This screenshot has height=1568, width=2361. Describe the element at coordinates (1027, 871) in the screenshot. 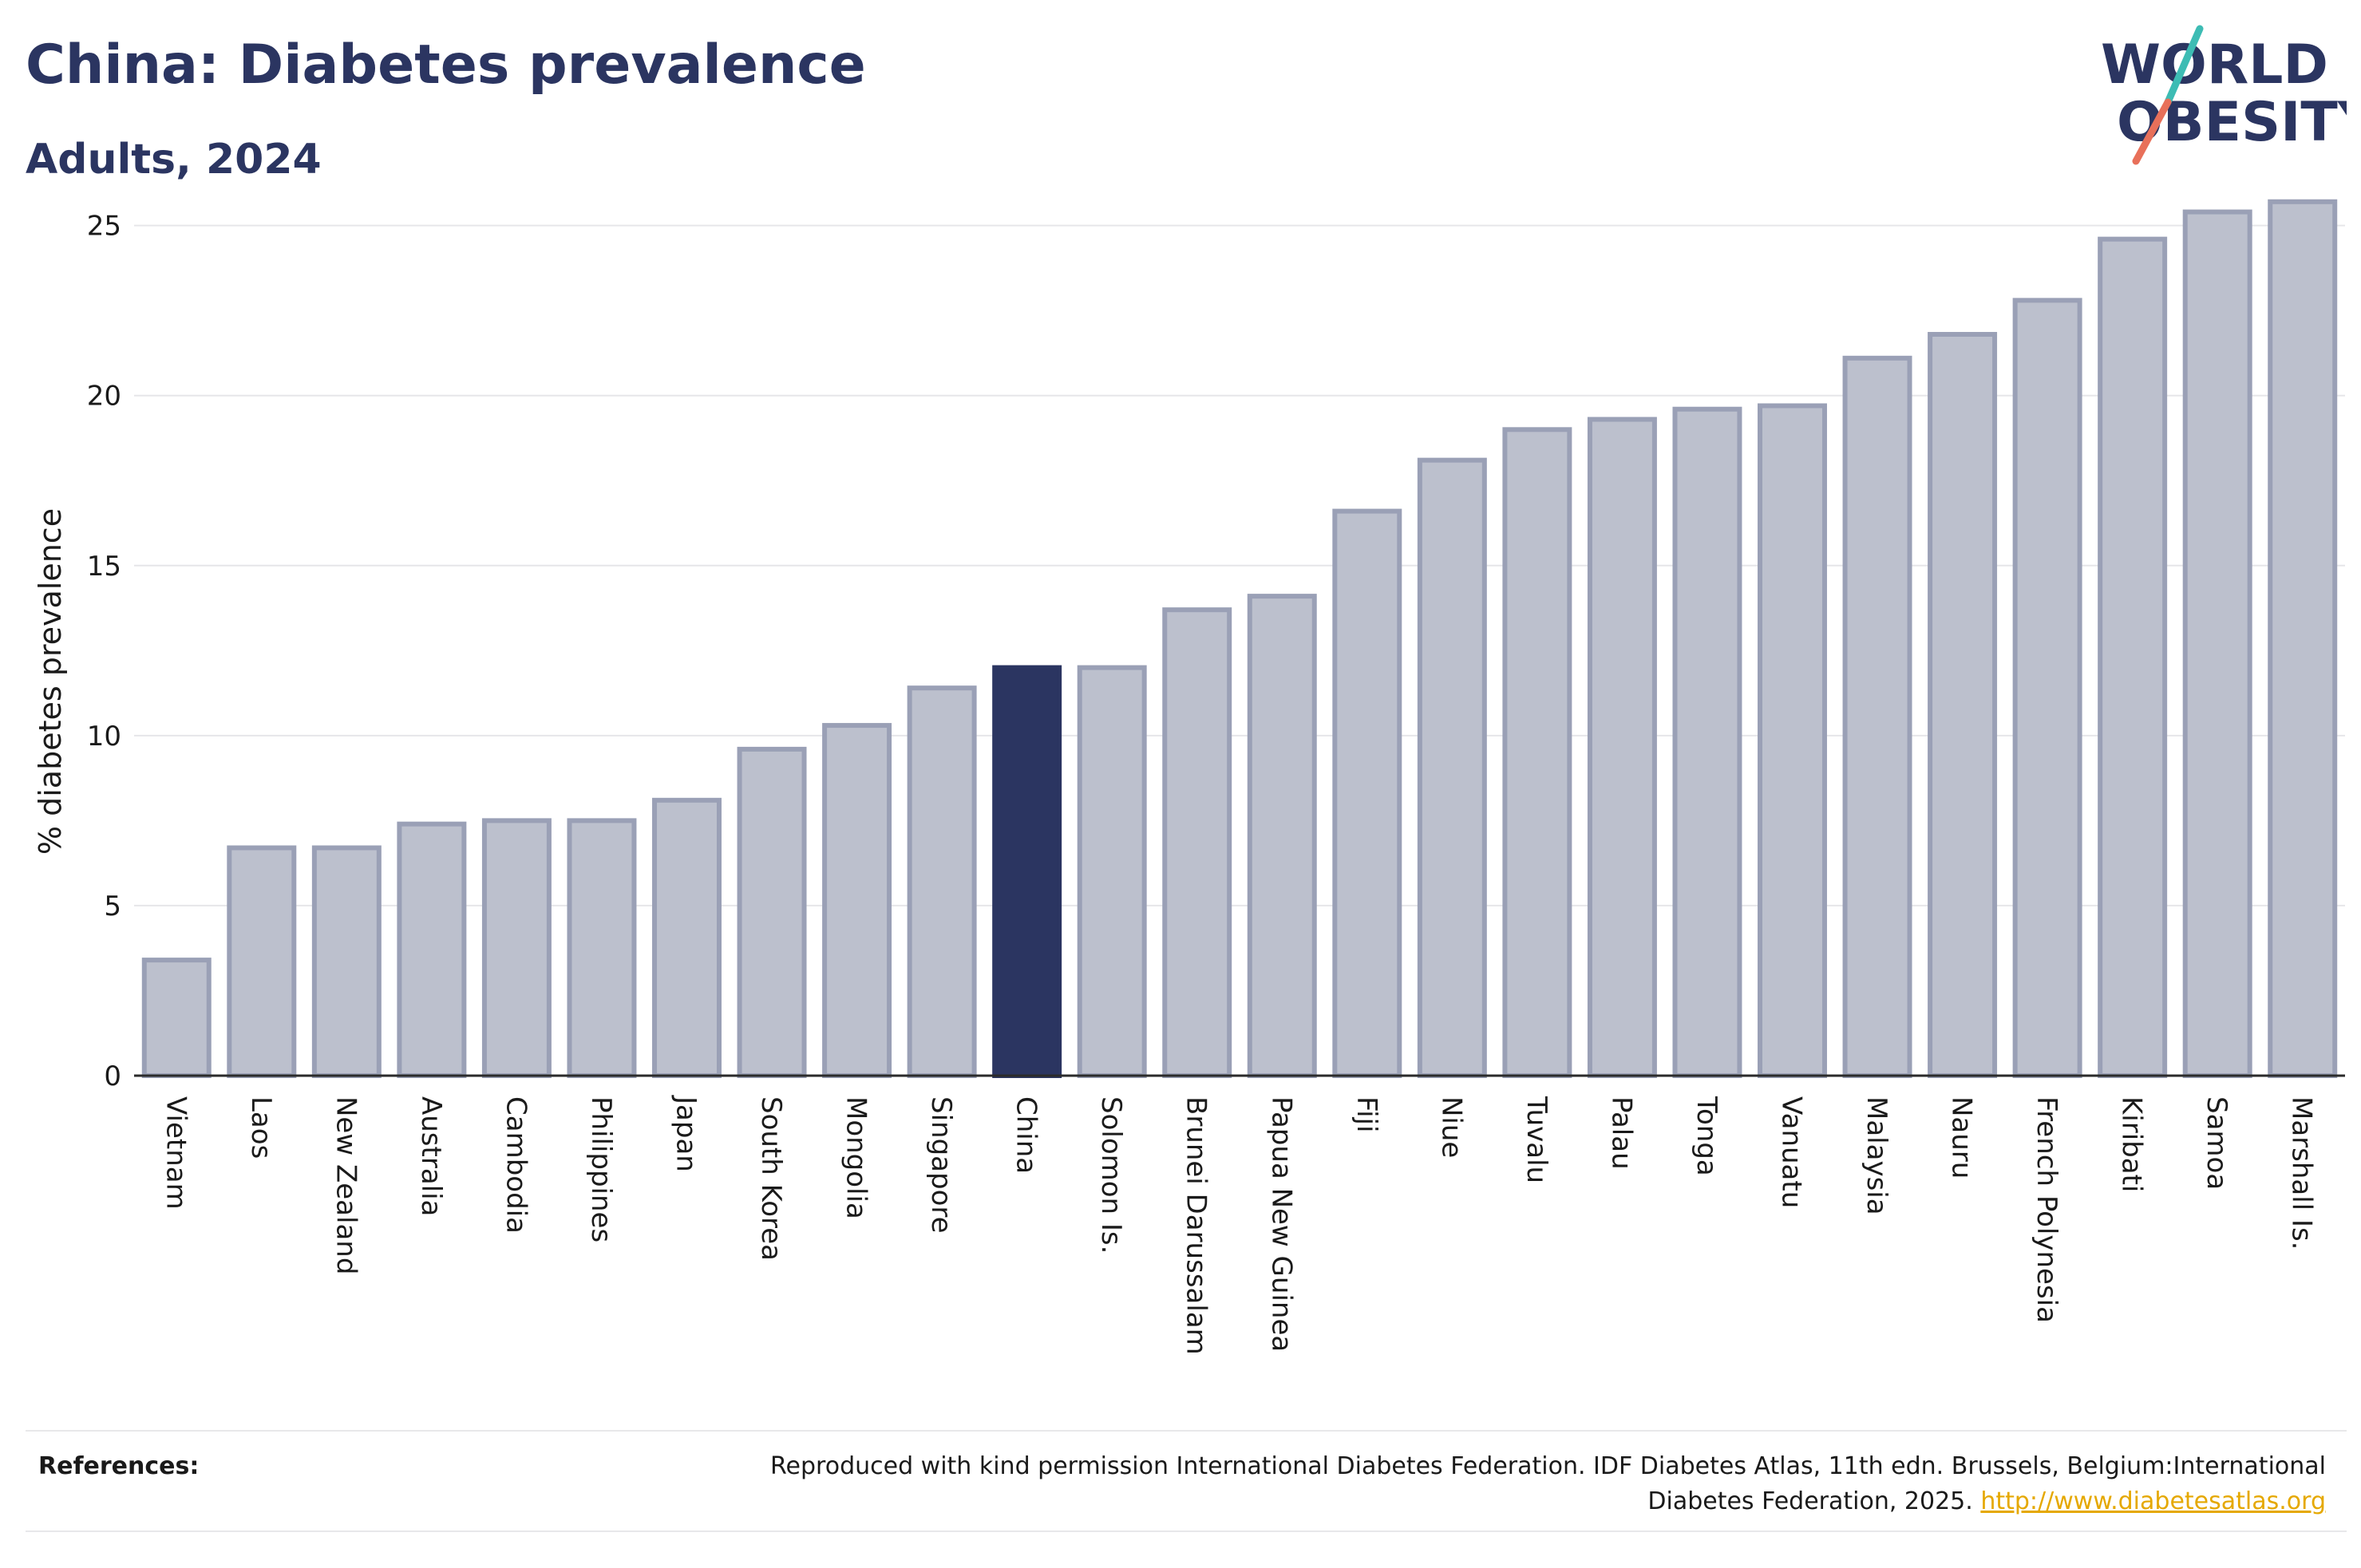

I see `bar-china` at that location.